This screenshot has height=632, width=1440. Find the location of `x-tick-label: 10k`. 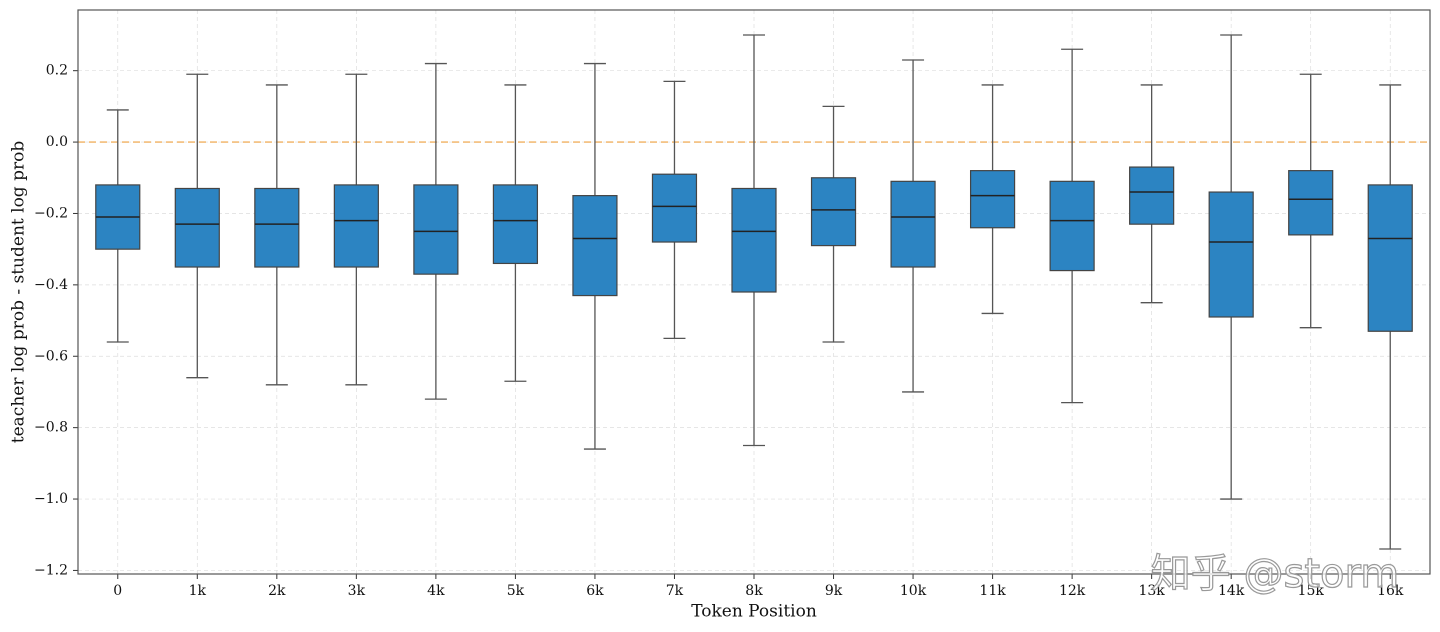

x-tick-label: 10k is located at coordinates (913, 591).